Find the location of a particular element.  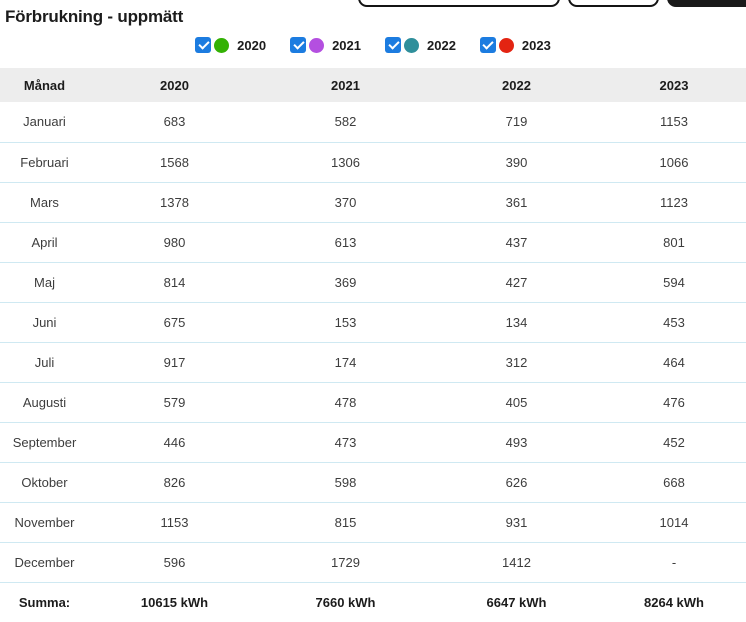

value-cell: 134 is located at coordinates (516, 322).